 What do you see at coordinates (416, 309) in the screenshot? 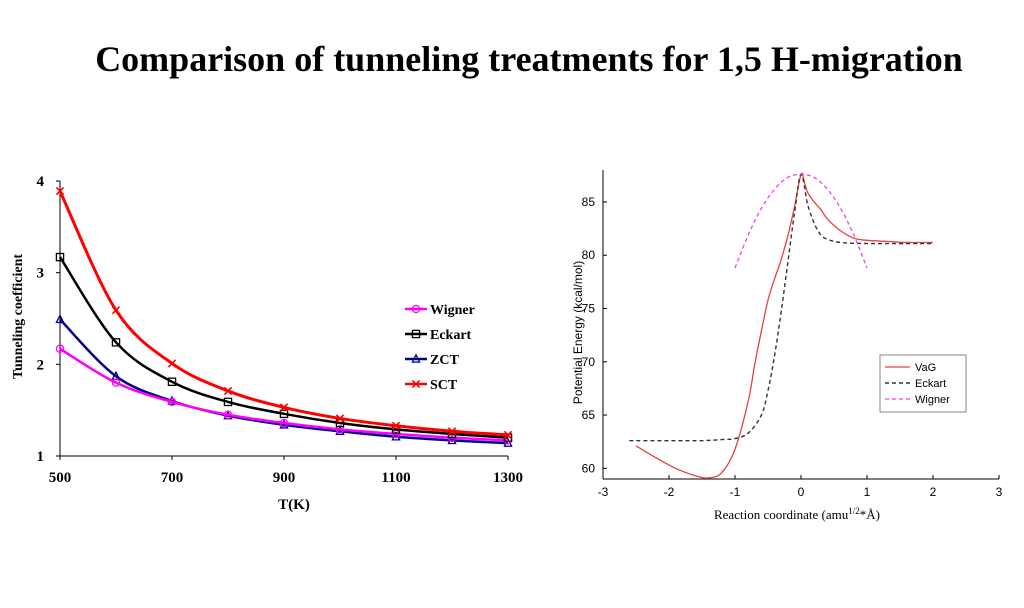
I see `legend-marker-wigner` at bounding box center [416, 309].